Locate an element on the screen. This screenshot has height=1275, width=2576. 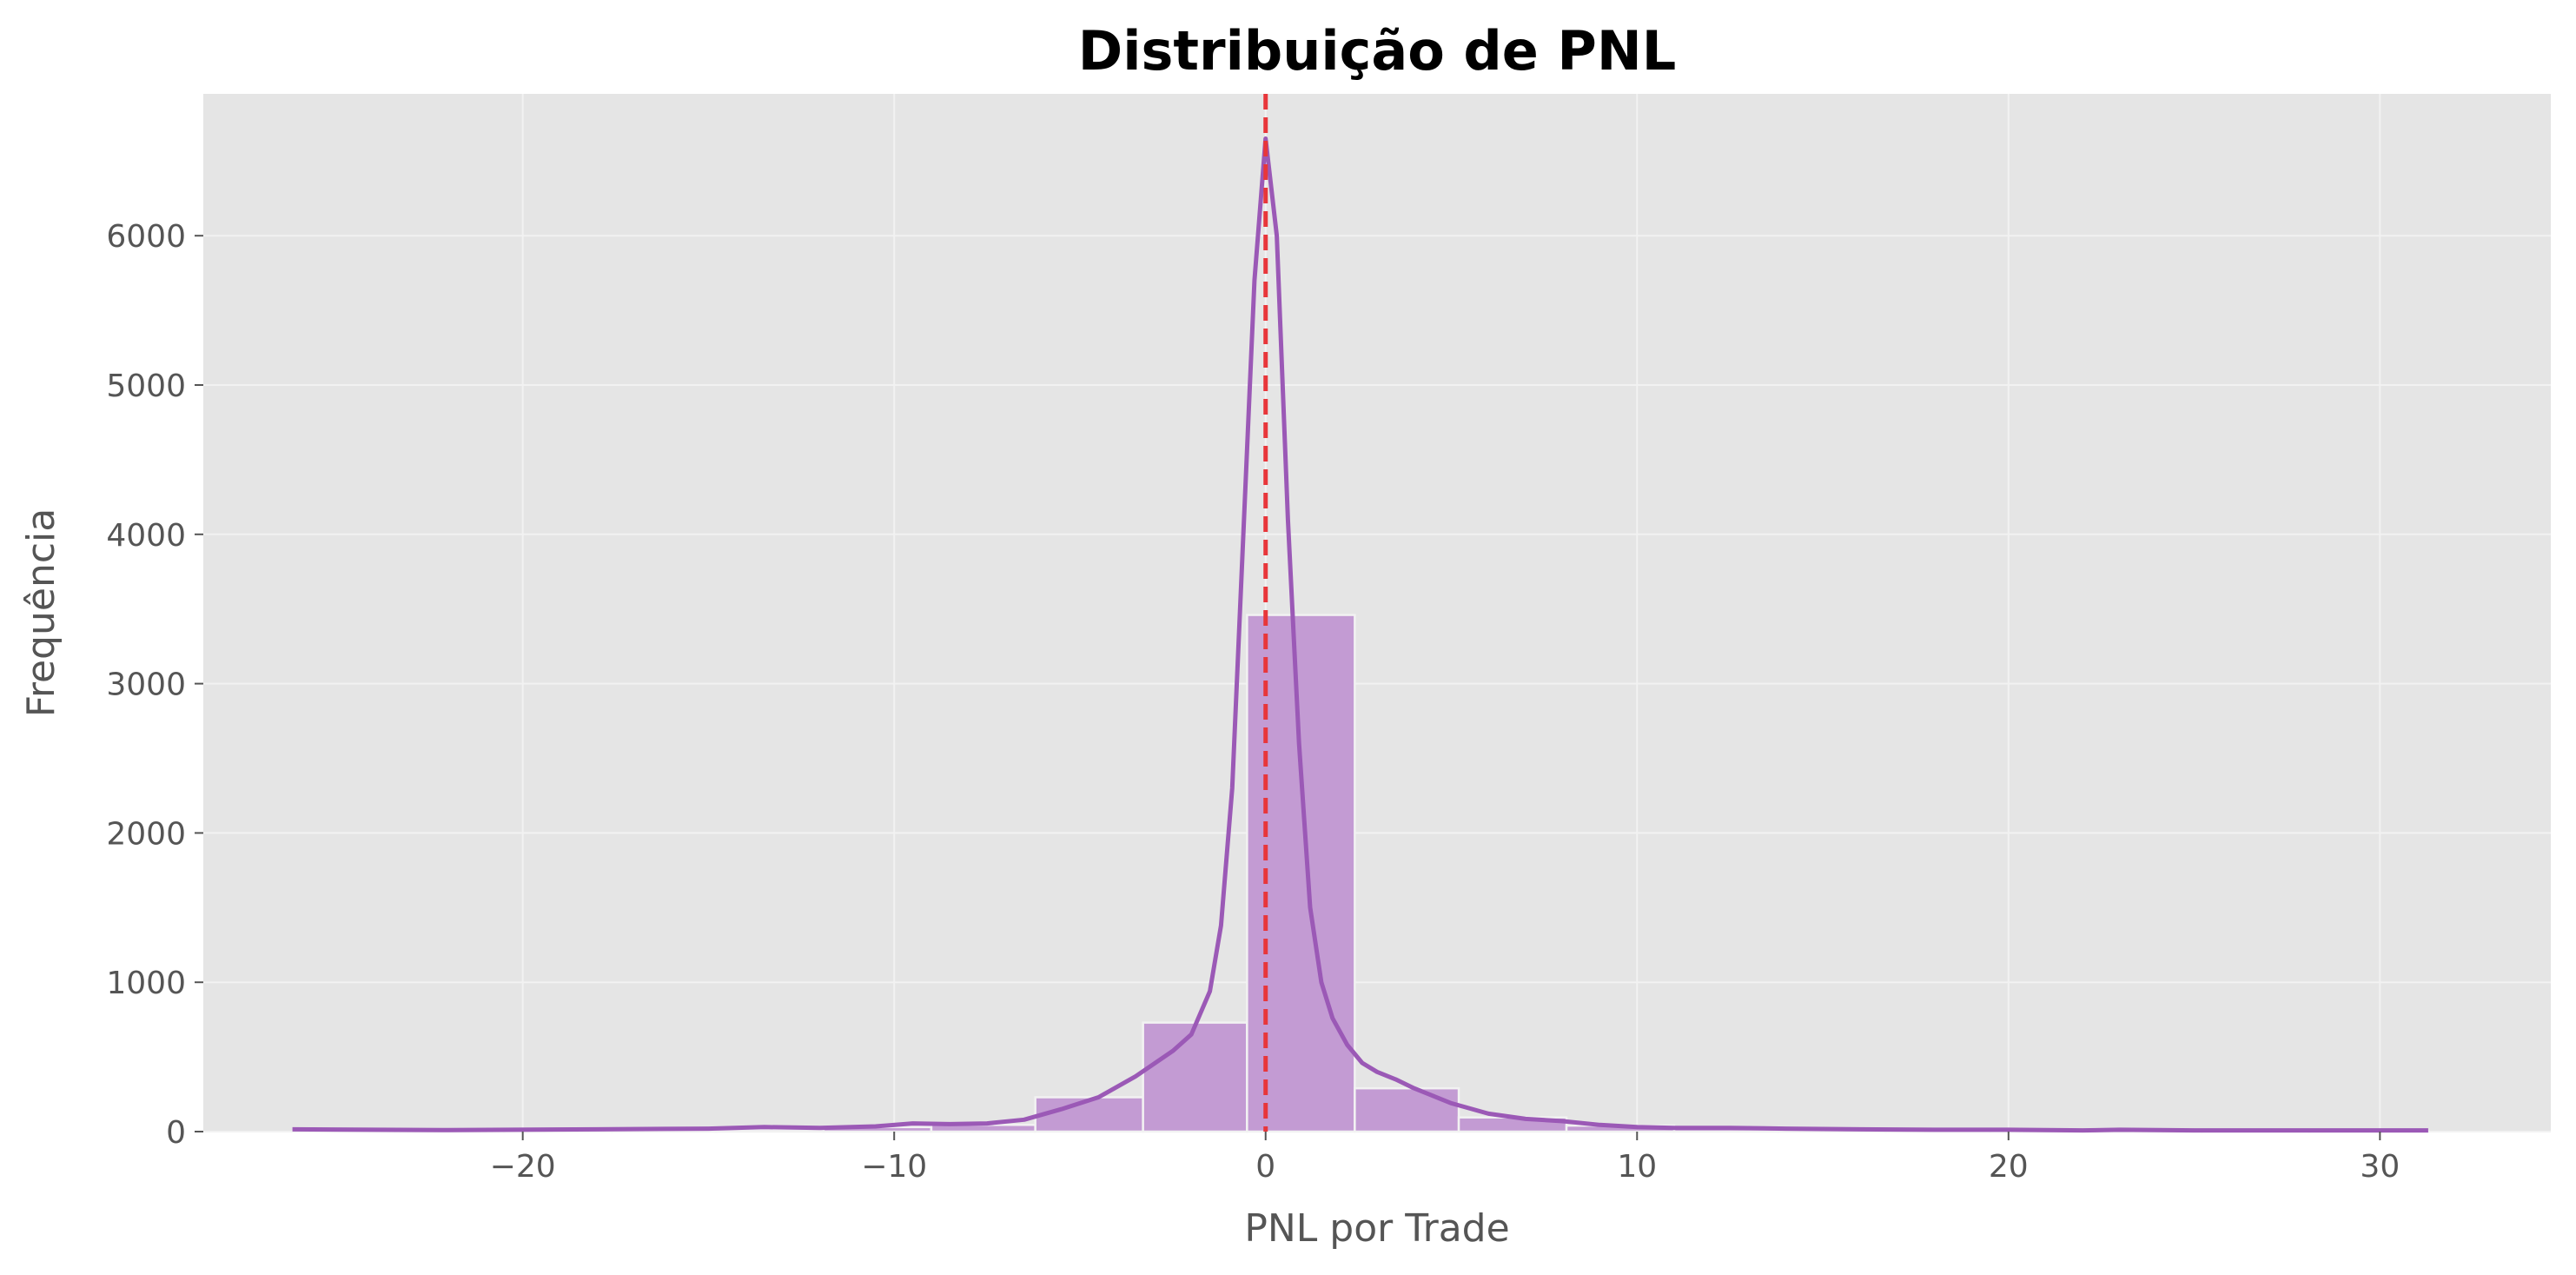
x-tick-label: 20 is located at coordinates (2009, 1167).